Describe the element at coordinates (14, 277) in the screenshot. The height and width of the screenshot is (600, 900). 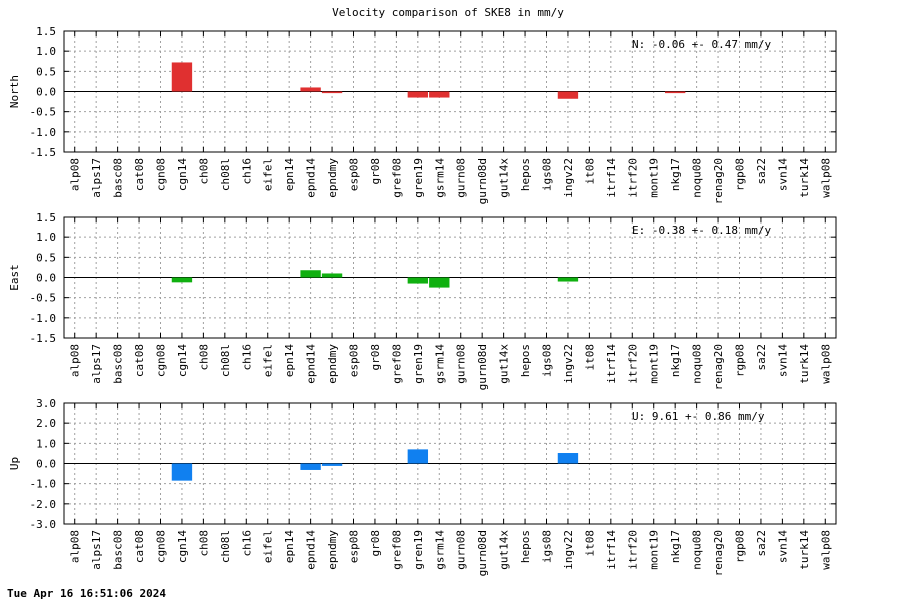
I see `y-axis-label: East` at that location.